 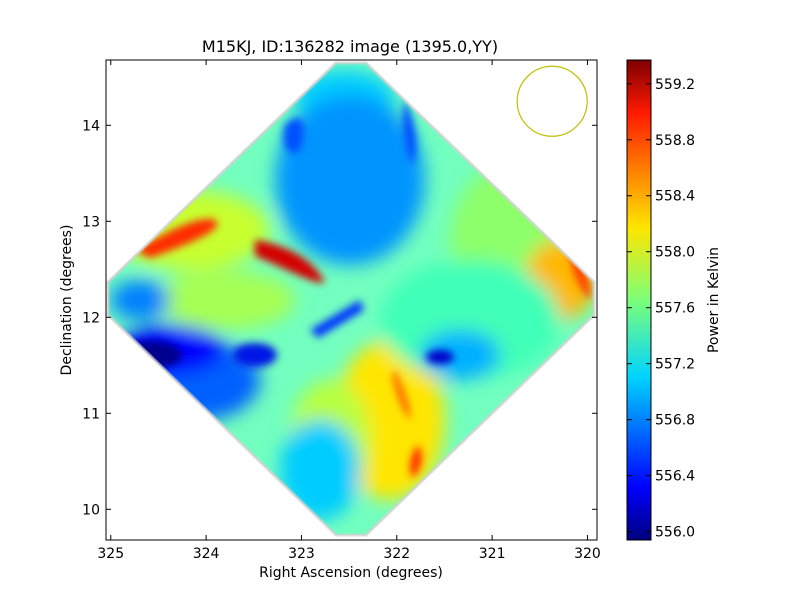 I want to click on colorbar-label: Power in Kelvin, so click(x=714, y=300).